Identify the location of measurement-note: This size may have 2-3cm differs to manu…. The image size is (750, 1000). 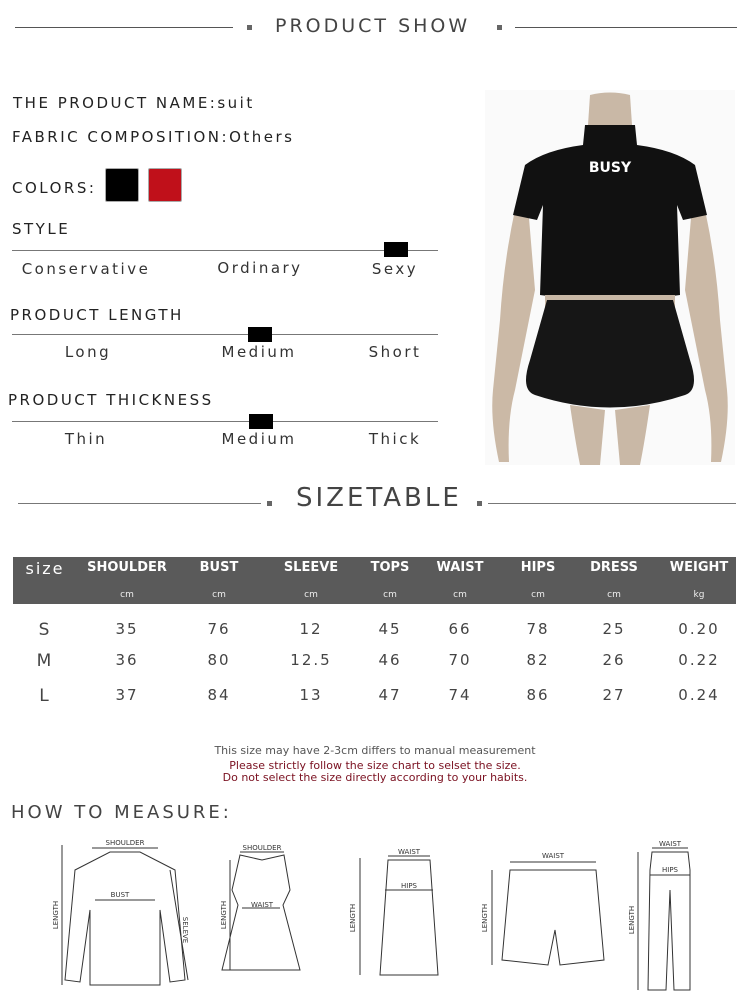
(375, 750).